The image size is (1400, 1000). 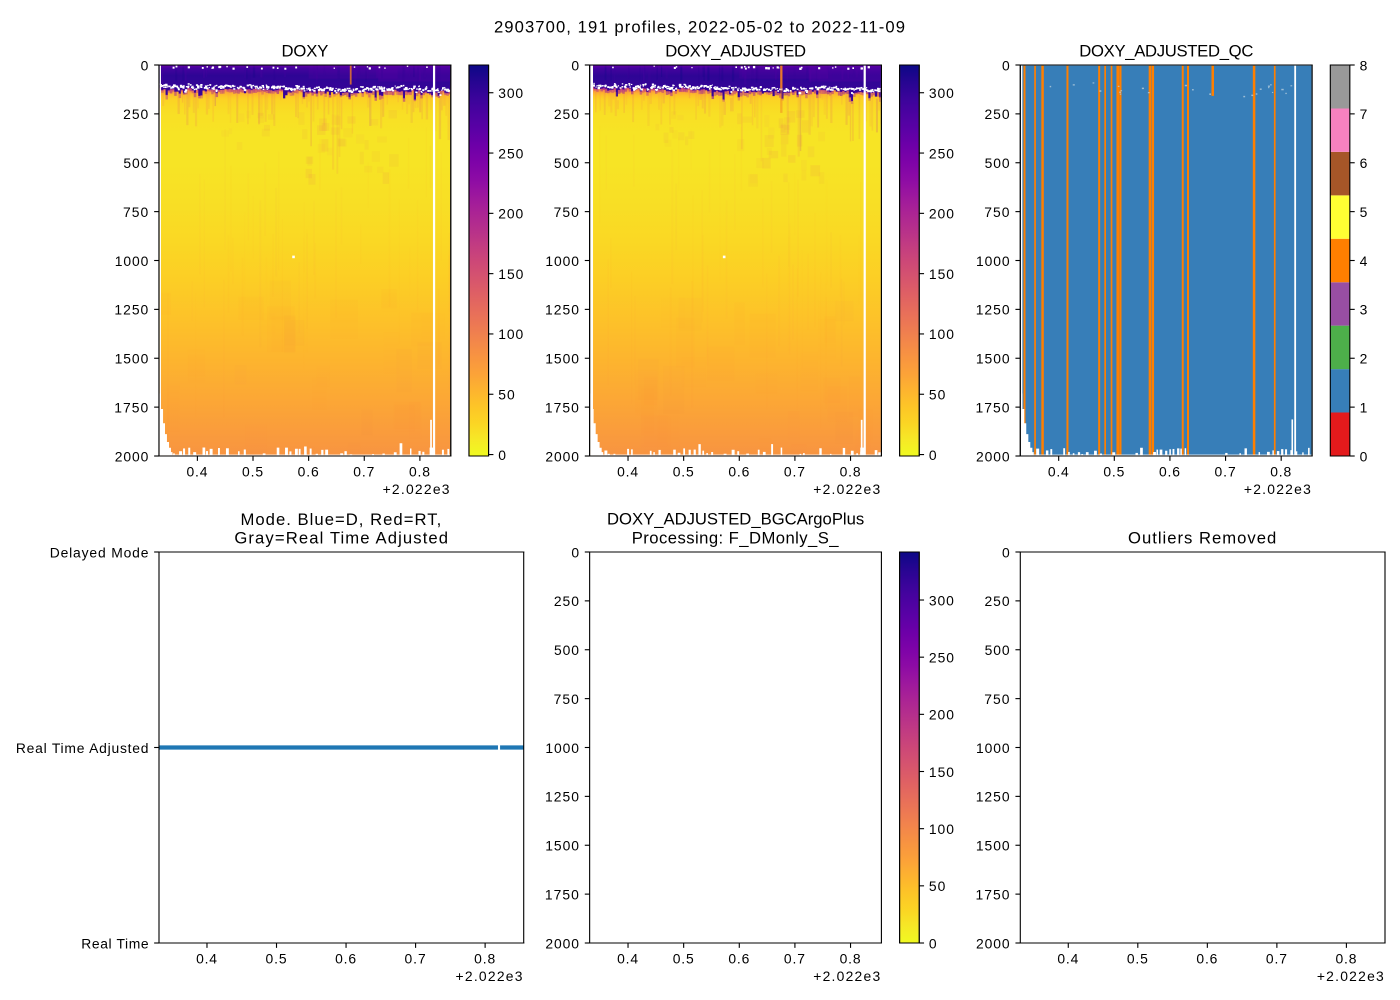 I want to click on svg-text: Outliers Removed, so click(x=1202, y=538).